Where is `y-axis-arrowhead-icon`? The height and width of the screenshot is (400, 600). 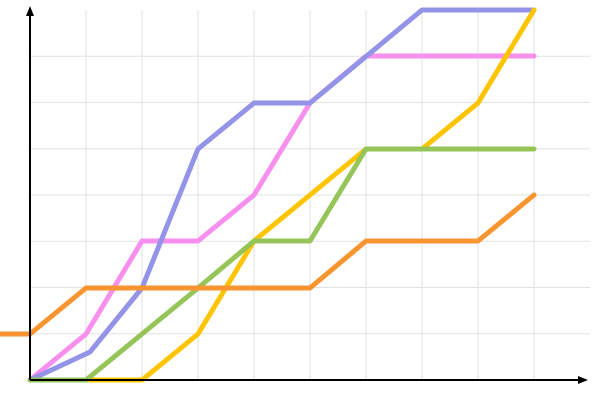 y-axis-arrowhead-icon is located at coordinates (30, 11).